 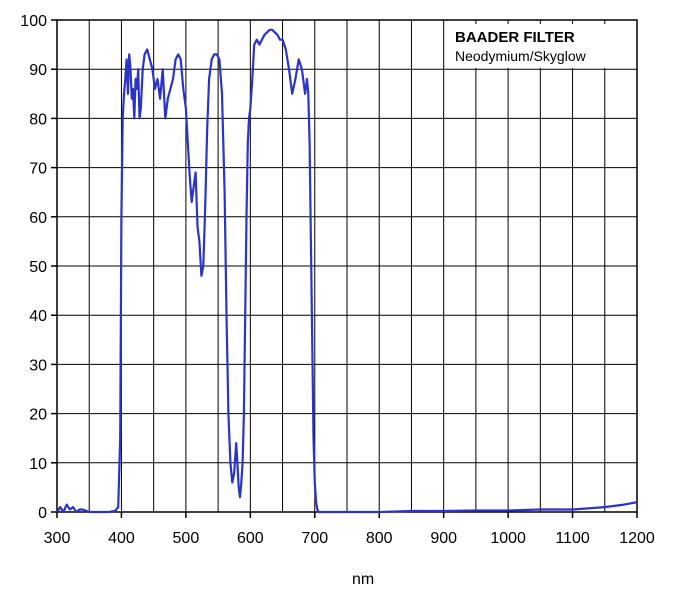 I want to click on legend: BAADER FILTER Neodymium/Skyglow, so click(x=540, y=46).